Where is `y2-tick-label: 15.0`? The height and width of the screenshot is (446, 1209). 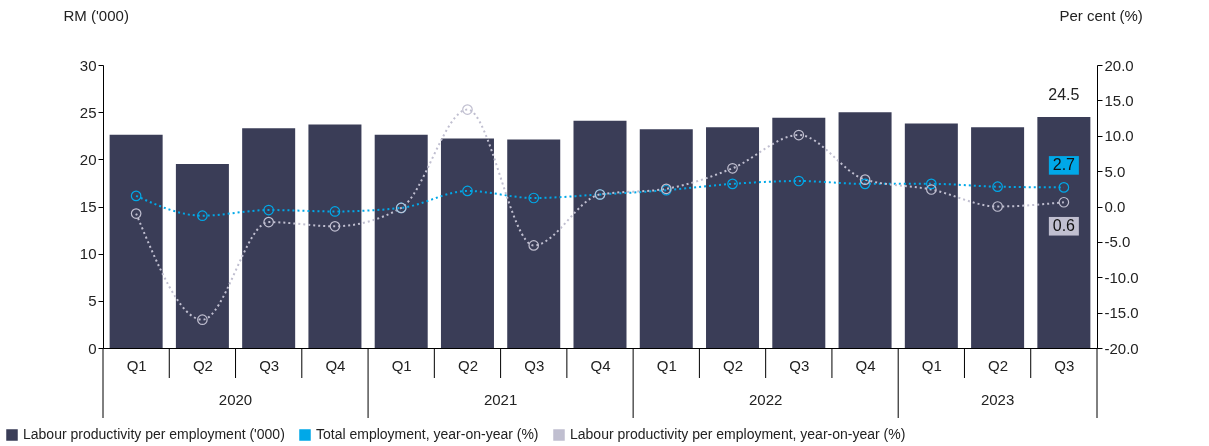 y2-tick-label: 15.0 is located at coordinates (1119, 100).